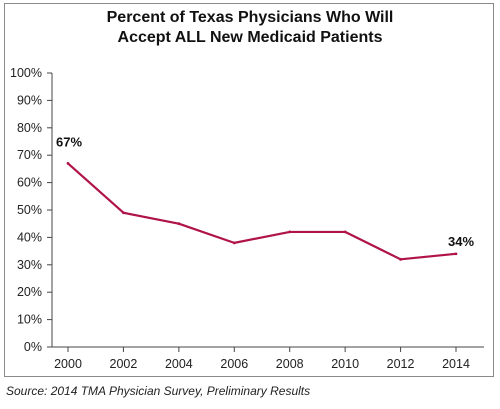  Describe the element at coordinates (124, 364) in the screenshot. I see `x-tick-label: 2002` at that location.